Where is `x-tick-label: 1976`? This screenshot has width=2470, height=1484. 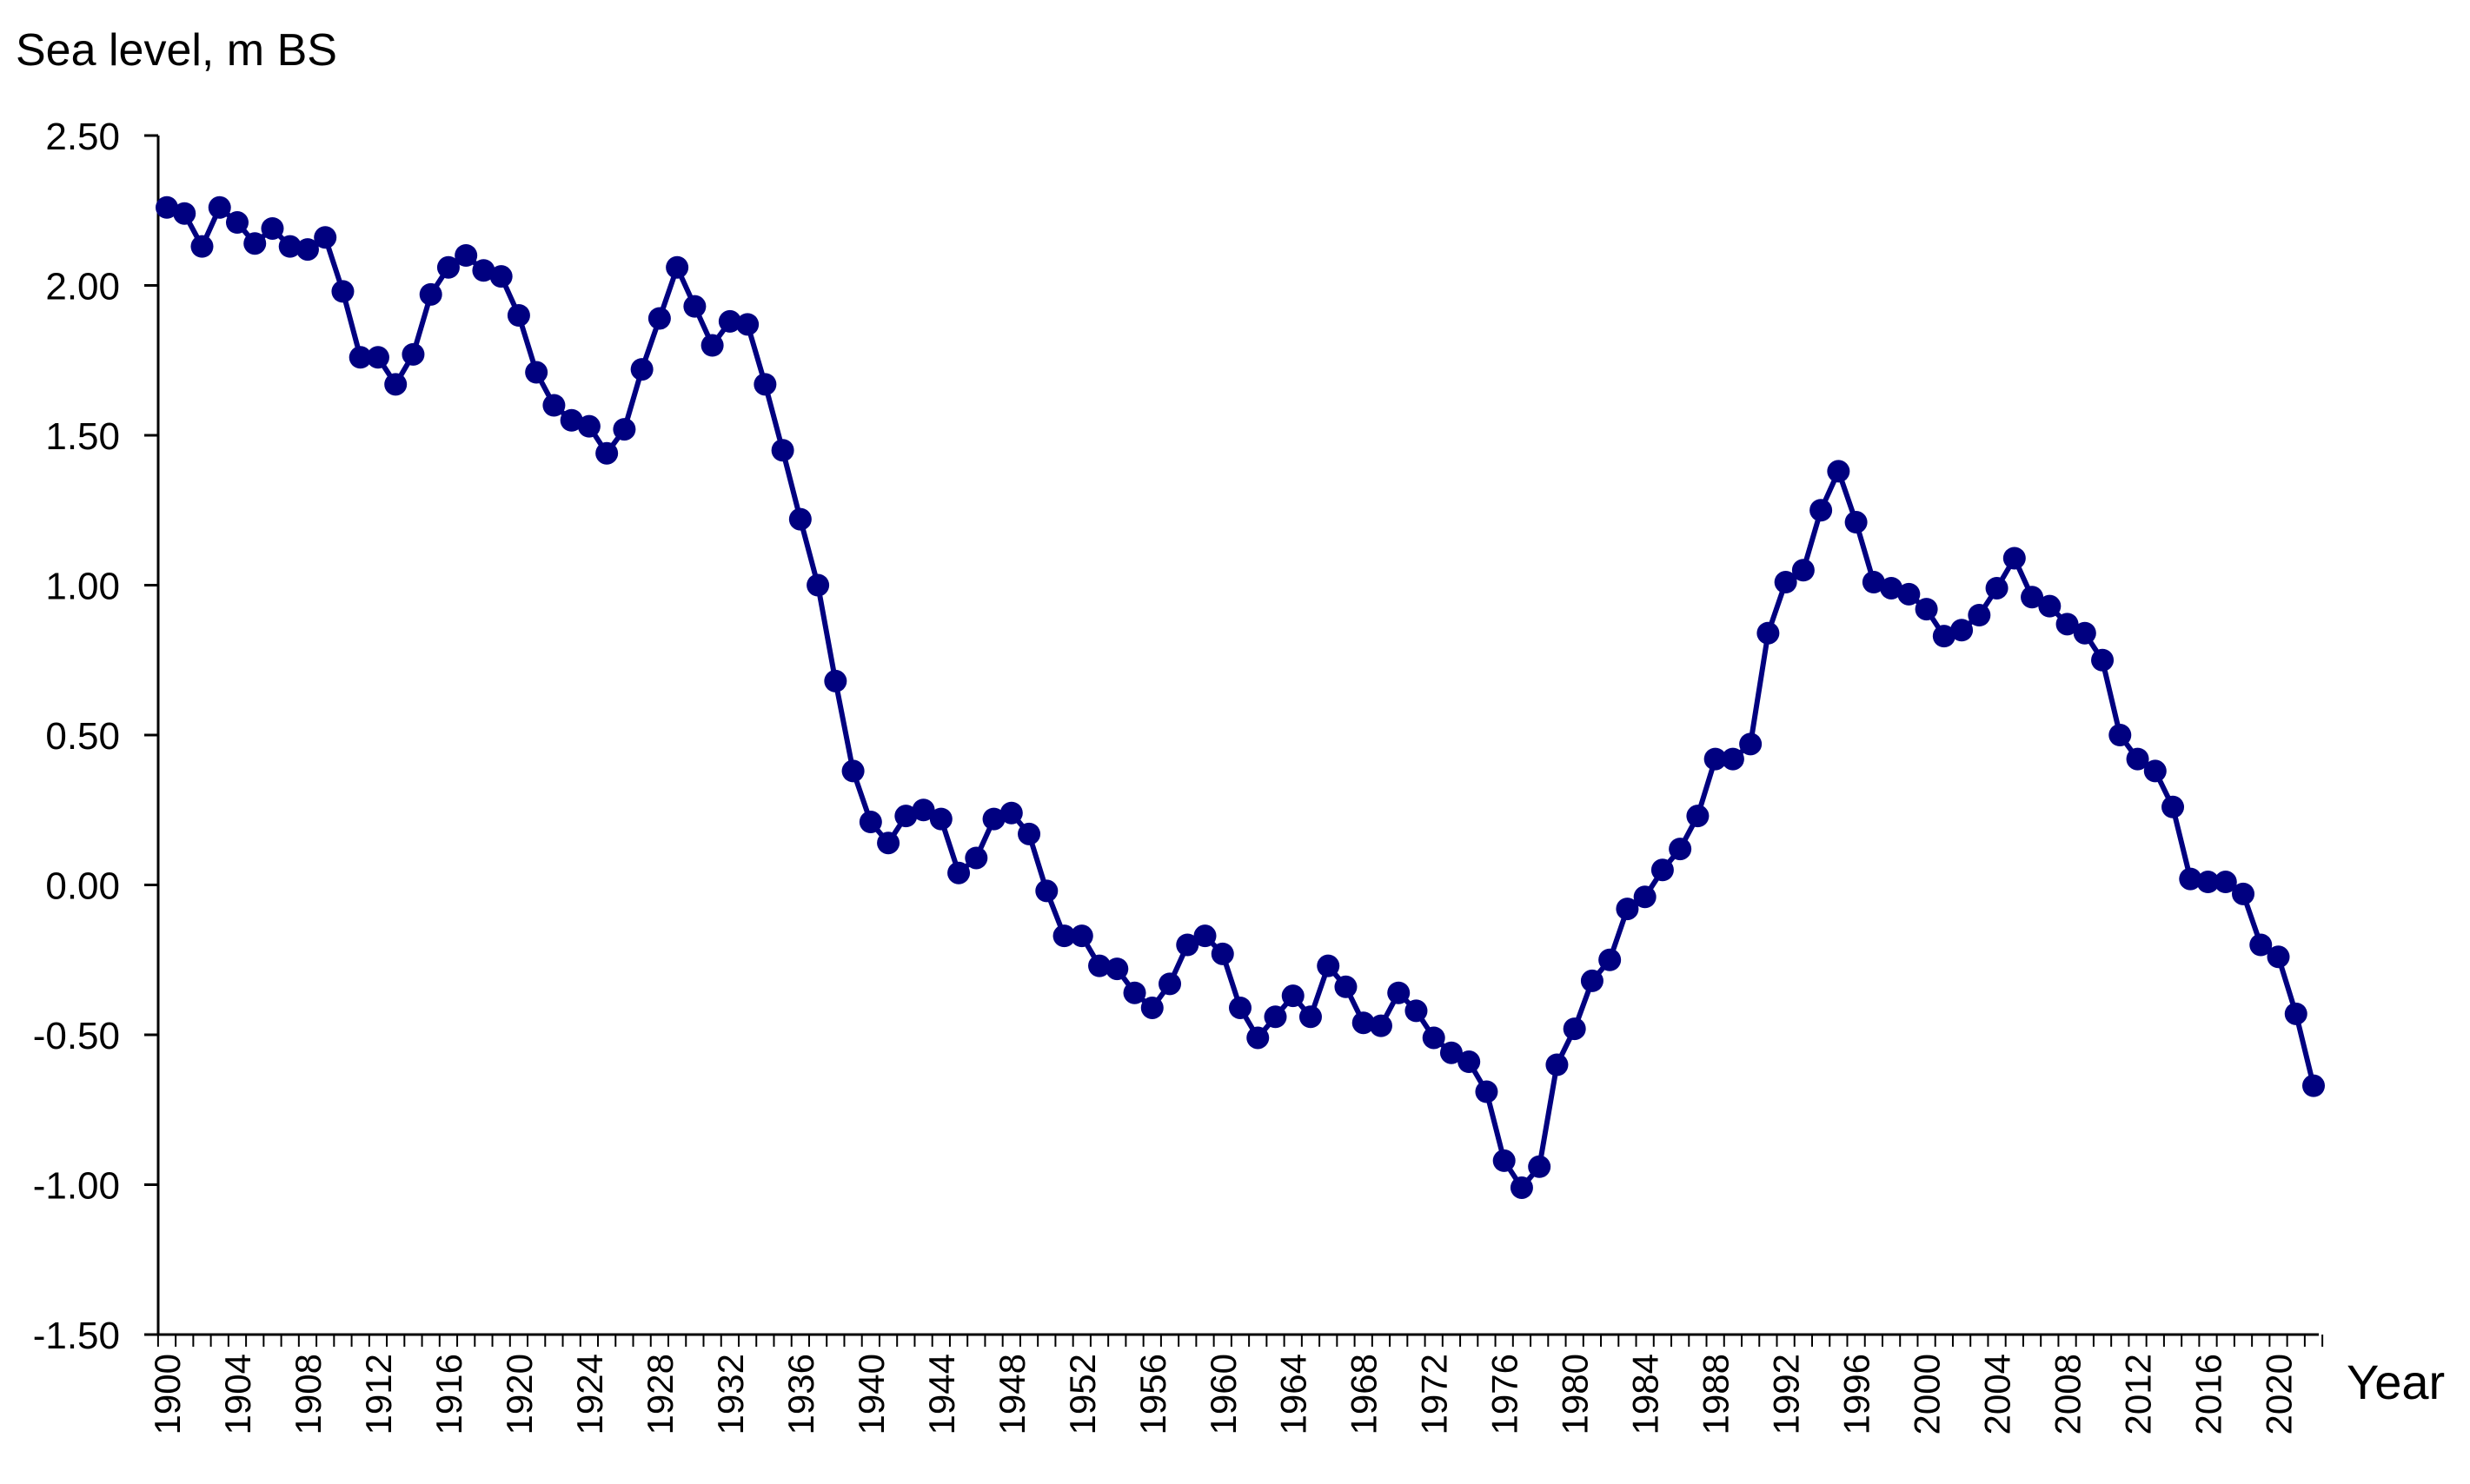 x-tick-label: 1976 is located at coordinates (1504, 1394).